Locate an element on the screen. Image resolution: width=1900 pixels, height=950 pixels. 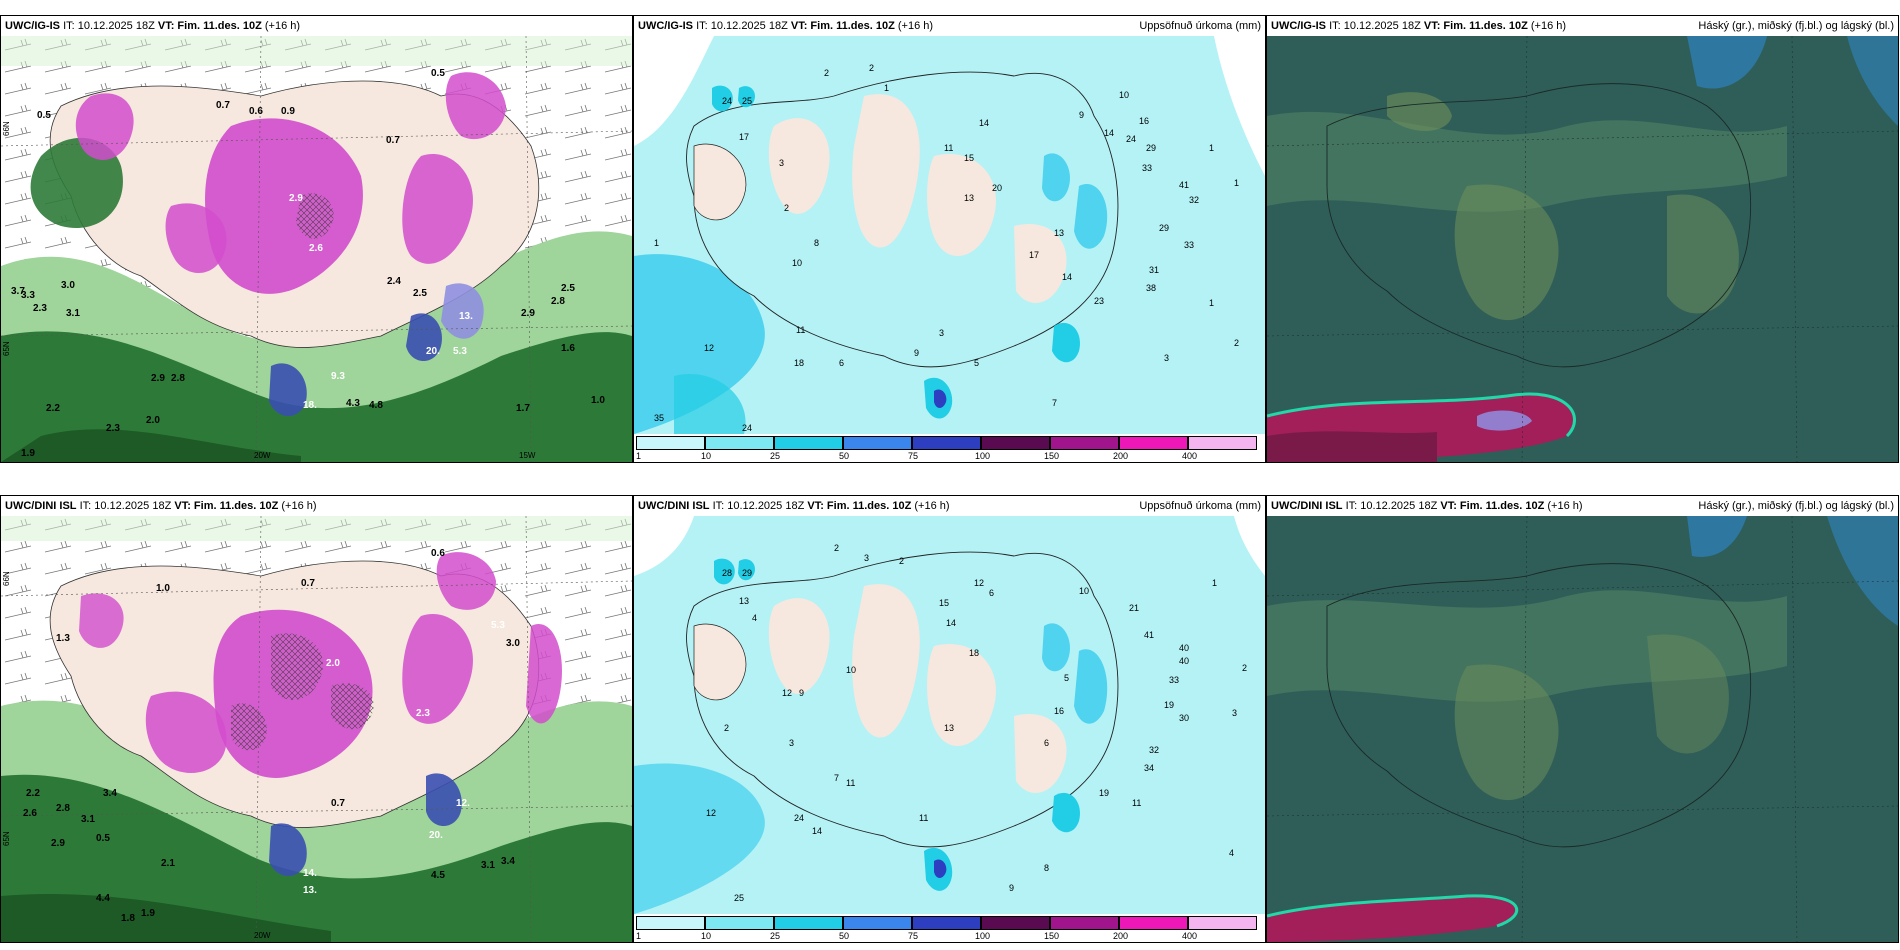
svg-text: 16 is located at coordinates (1144, 121).